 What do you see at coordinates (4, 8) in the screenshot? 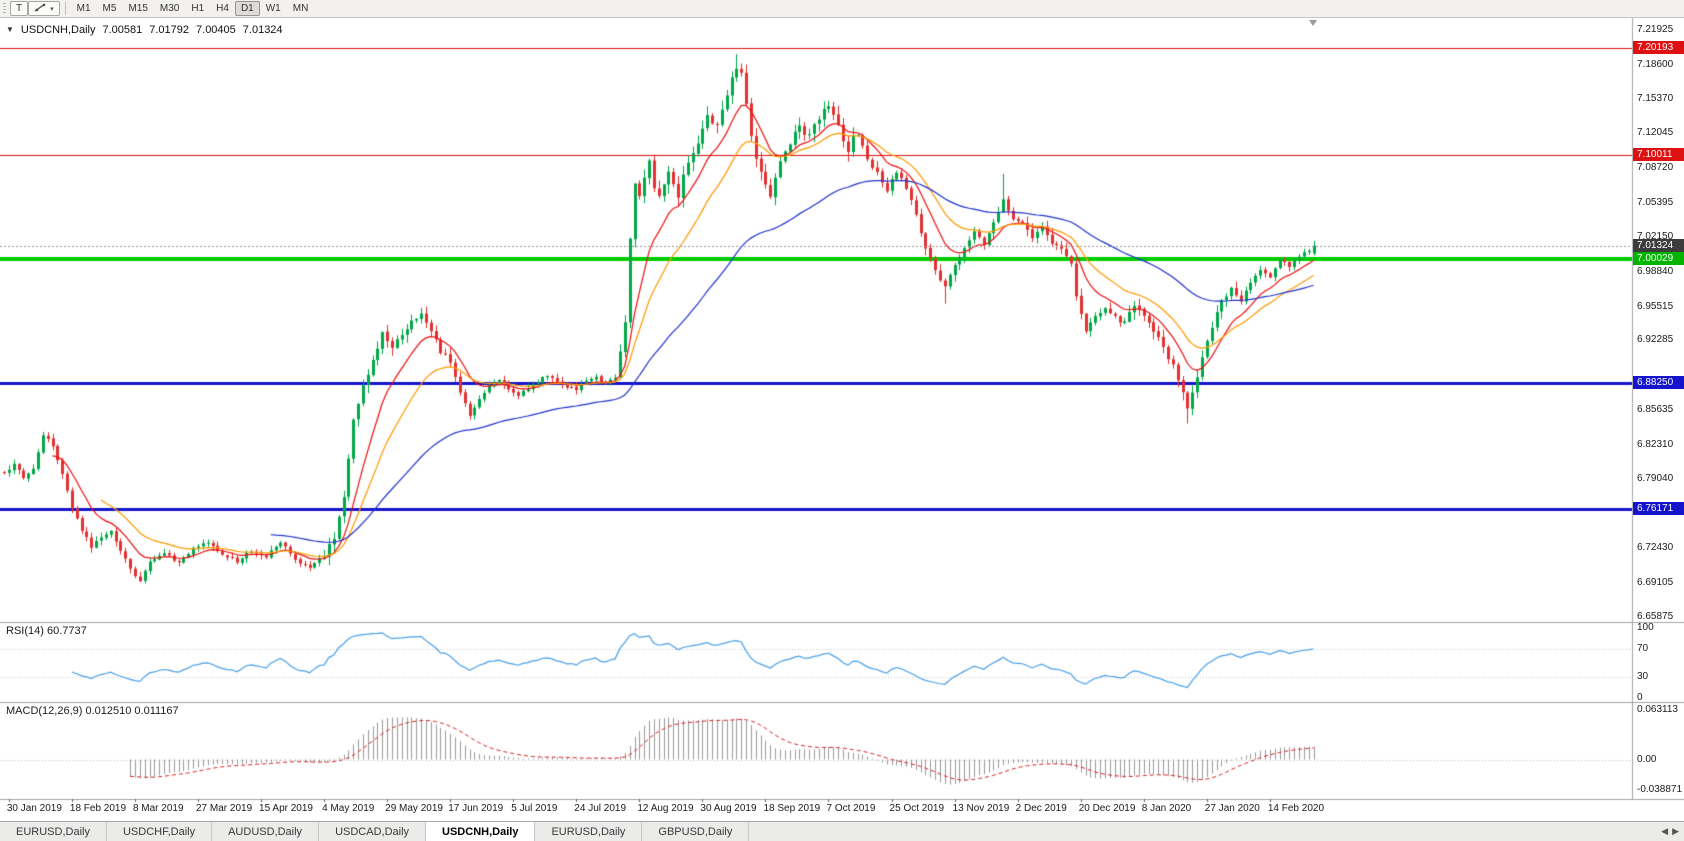
I see `toolbar-gripper` at bounding box center [4, 8].